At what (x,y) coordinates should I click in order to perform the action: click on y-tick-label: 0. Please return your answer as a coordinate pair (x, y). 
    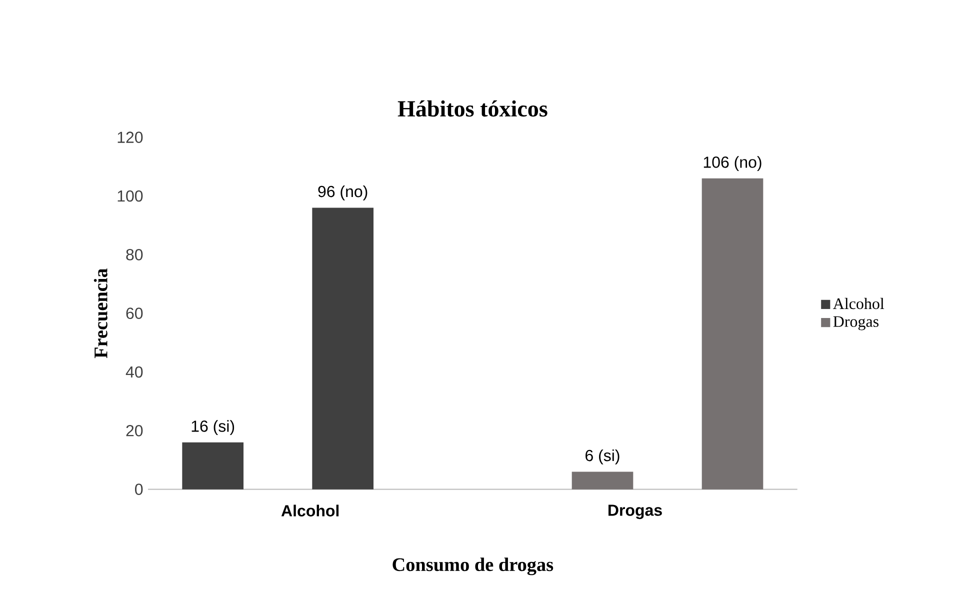
    Looking at the image, I should click on (139, 489).